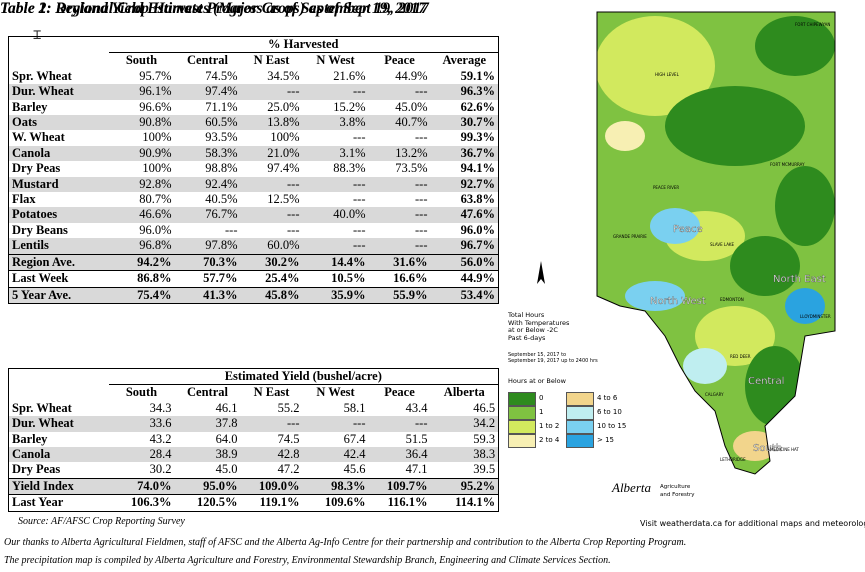 This screenshot has height=572, width=865. I want to click on summary-value: 14.4%, so click(335, 262).